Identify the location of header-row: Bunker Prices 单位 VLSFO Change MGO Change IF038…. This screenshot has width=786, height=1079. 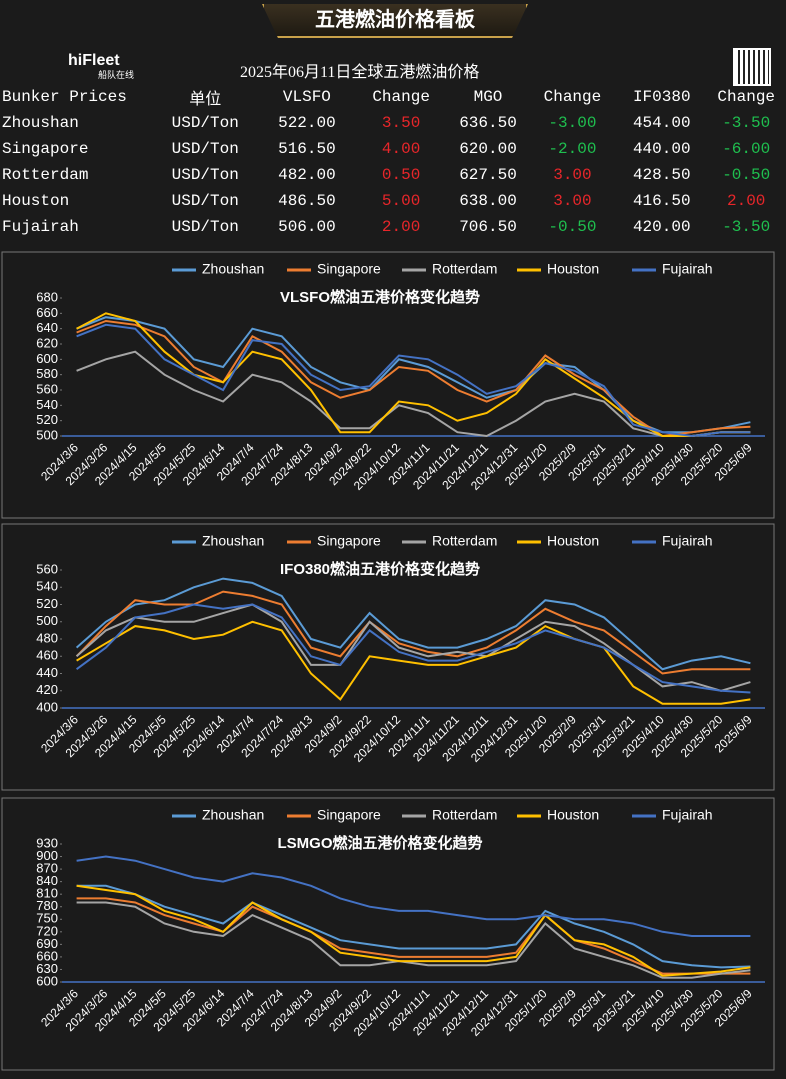
(394, 97).